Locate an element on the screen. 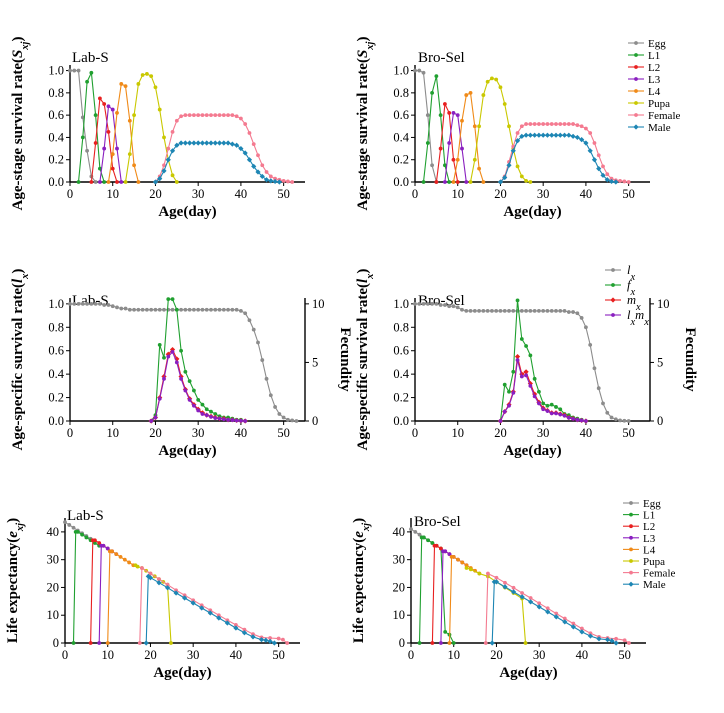  legend-label: Pupa is located at coordinates (659, 104).